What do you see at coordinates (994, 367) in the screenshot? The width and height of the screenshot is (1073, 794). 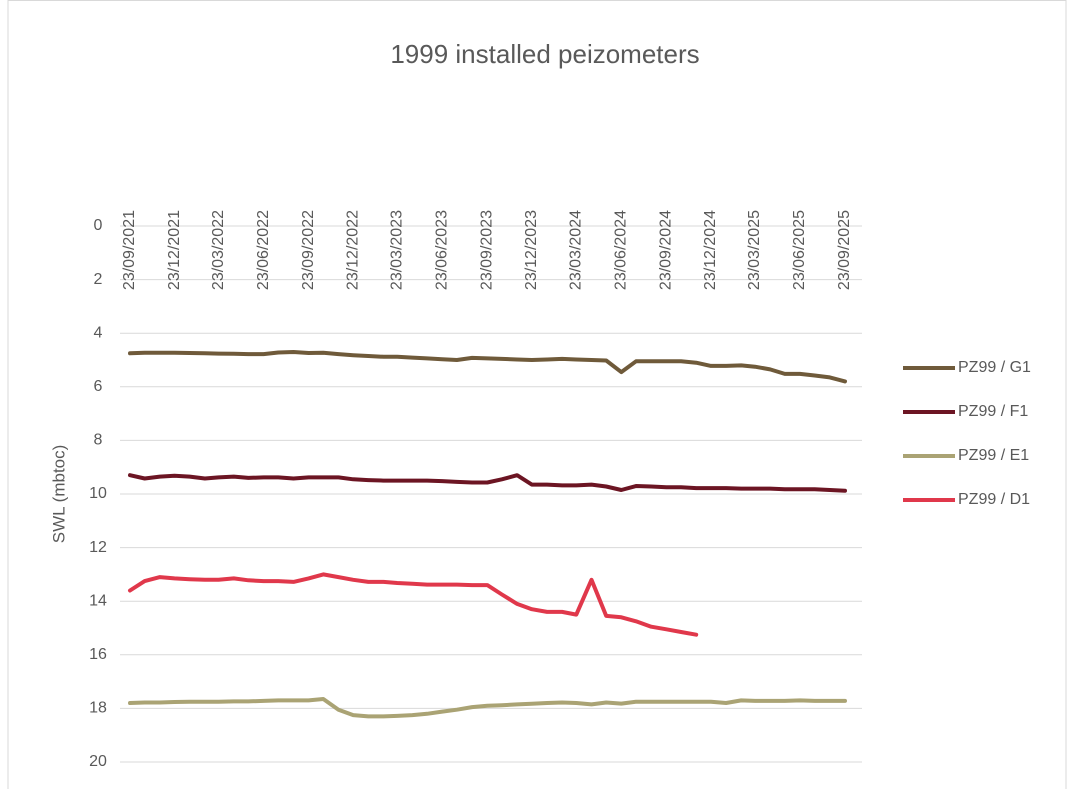 I see `legend-label: PZ99 / G1` at bounding box center [994, 367].